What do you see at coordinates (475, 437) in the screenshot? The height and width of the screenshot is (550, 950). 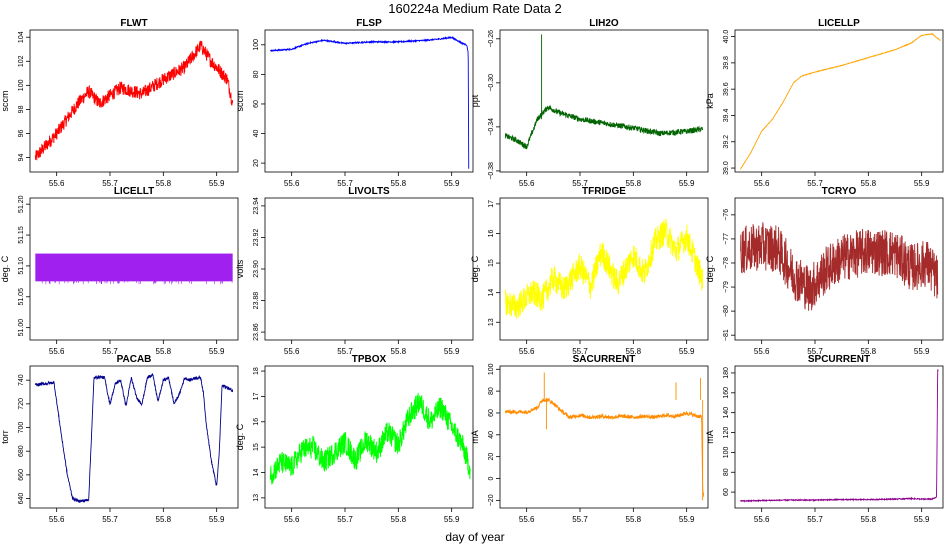 I see `y-axis-label: mA` at bounding box center [475, 437].